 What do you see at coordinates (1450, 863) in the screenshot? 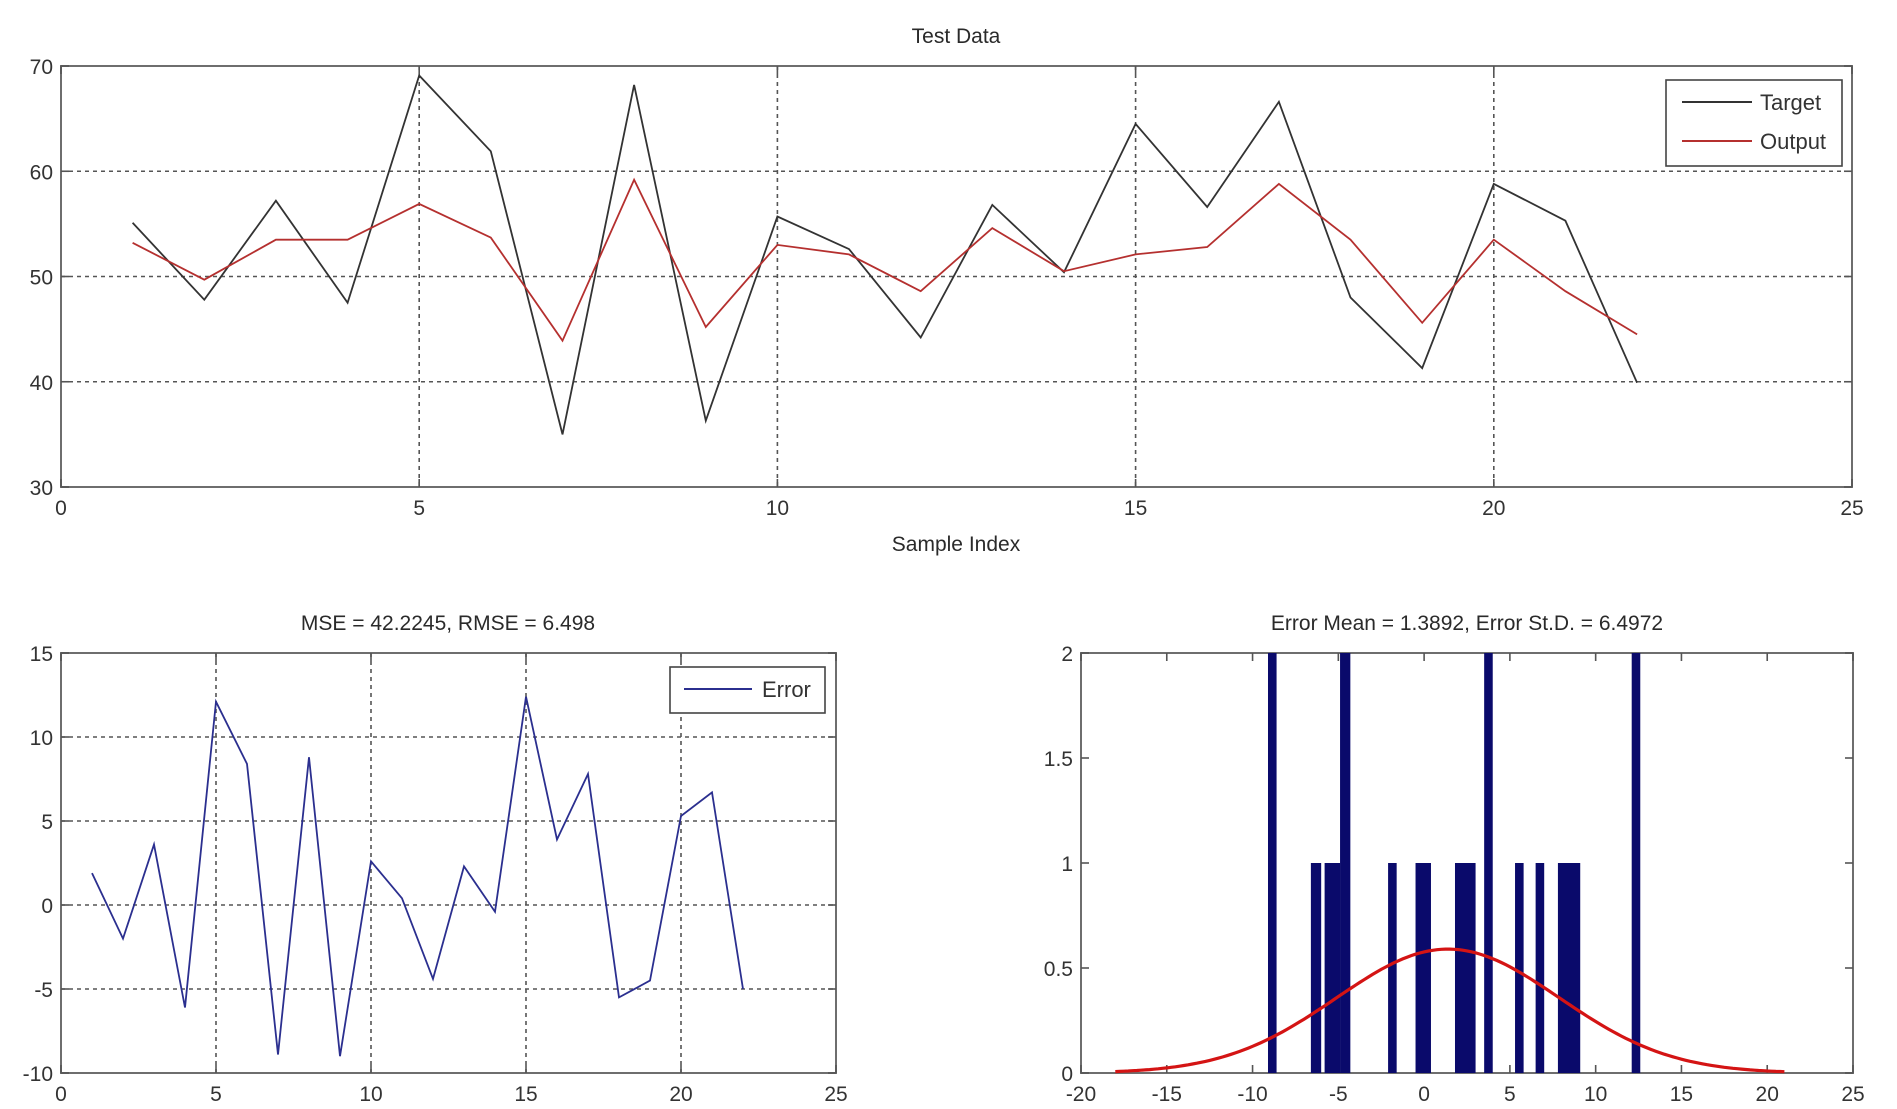
I see `error-histogram-bars` at bounding box center [1450, 863].